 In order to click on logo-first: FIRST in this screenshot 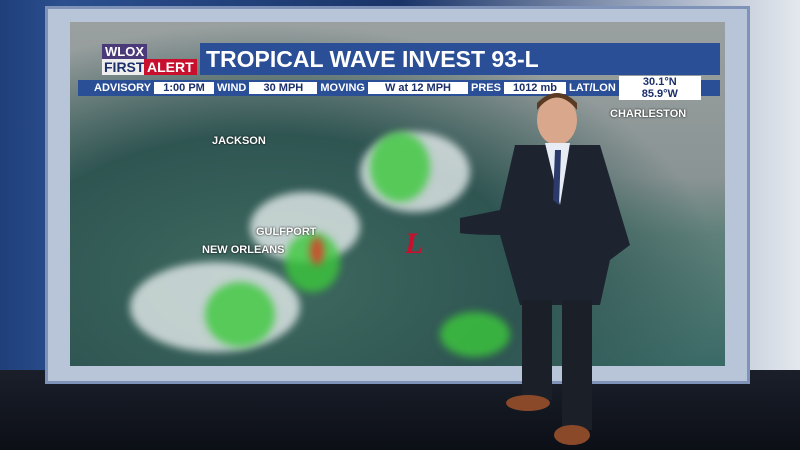, I will do `click(124, 67)`.